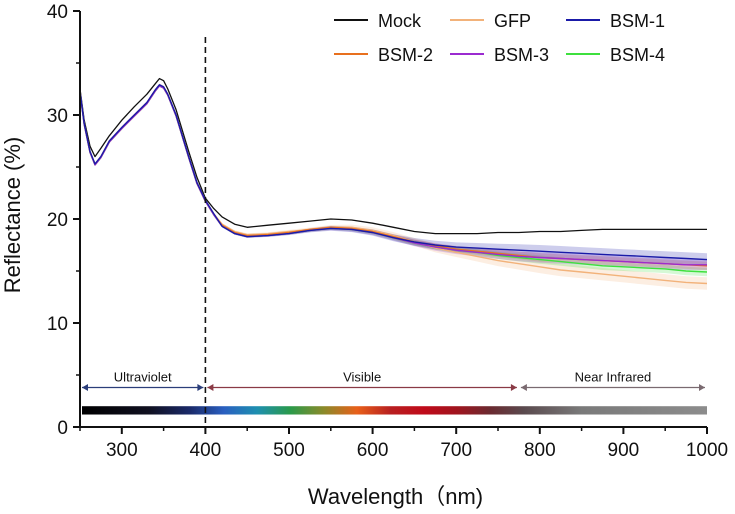 The height and width of the screenshot is (514, 735). What do you see at coordinates (512, 21) in the screenshot?
I see `legend-label-gfp: GFP` at bounding box center [512, 21].